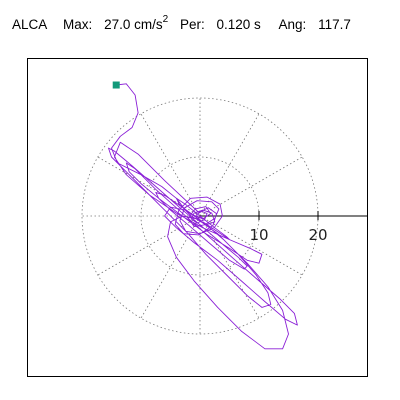 This screenshot has height=400, width=400. What do you see at coordinates (136, 23) in the screenshot?
I see `max-value: 27.0 cm/s2` at bounding box center [136, 23].